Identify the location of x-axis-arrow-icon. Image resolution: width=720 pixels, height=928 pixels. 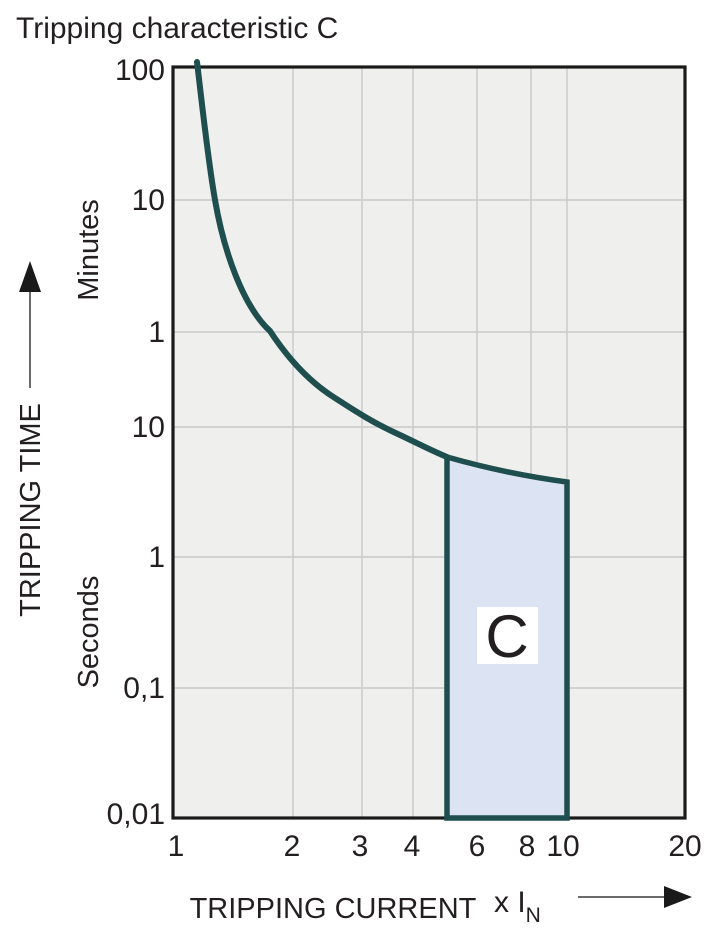
(635, 897).